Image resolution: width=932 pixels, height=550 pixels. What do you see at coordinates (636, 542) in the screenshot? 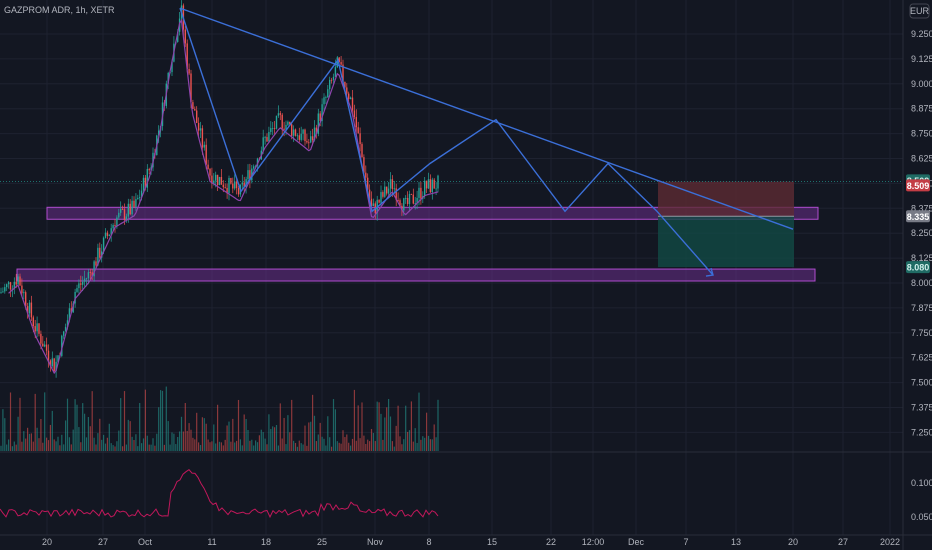
I see `time-tick-label: Dec` at bounding box center [636, 542].